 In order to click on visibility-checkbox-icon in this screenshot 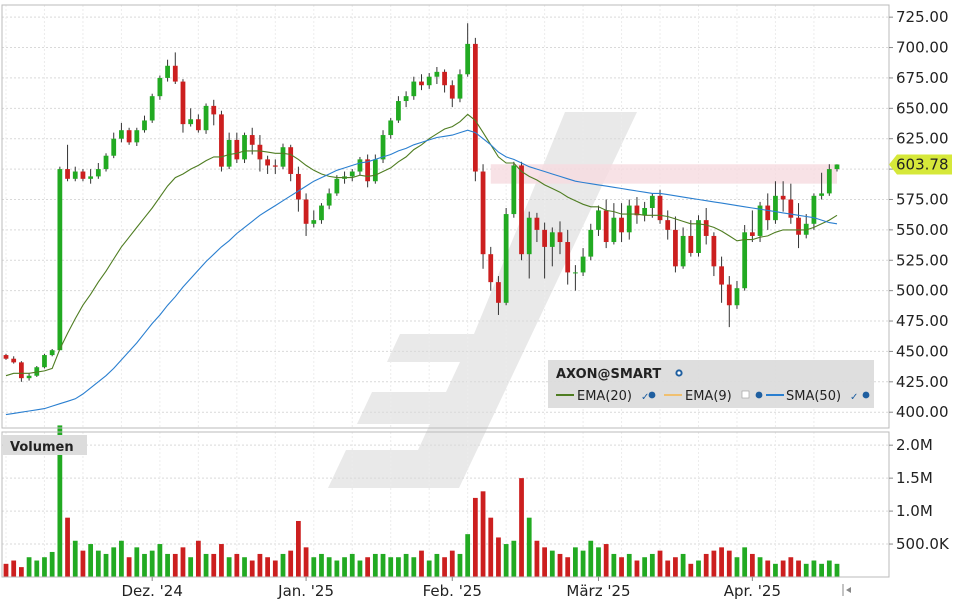, I will do `click(745, 394)`.